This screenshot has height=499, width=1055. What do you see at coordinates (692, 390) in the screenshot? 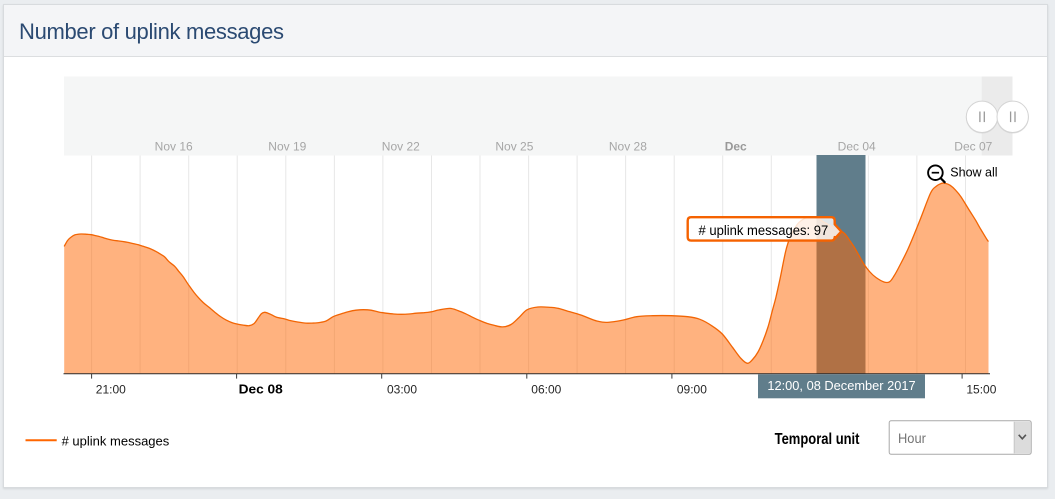
I see `svg-text: 09:00` at bounding box center [692, 390].